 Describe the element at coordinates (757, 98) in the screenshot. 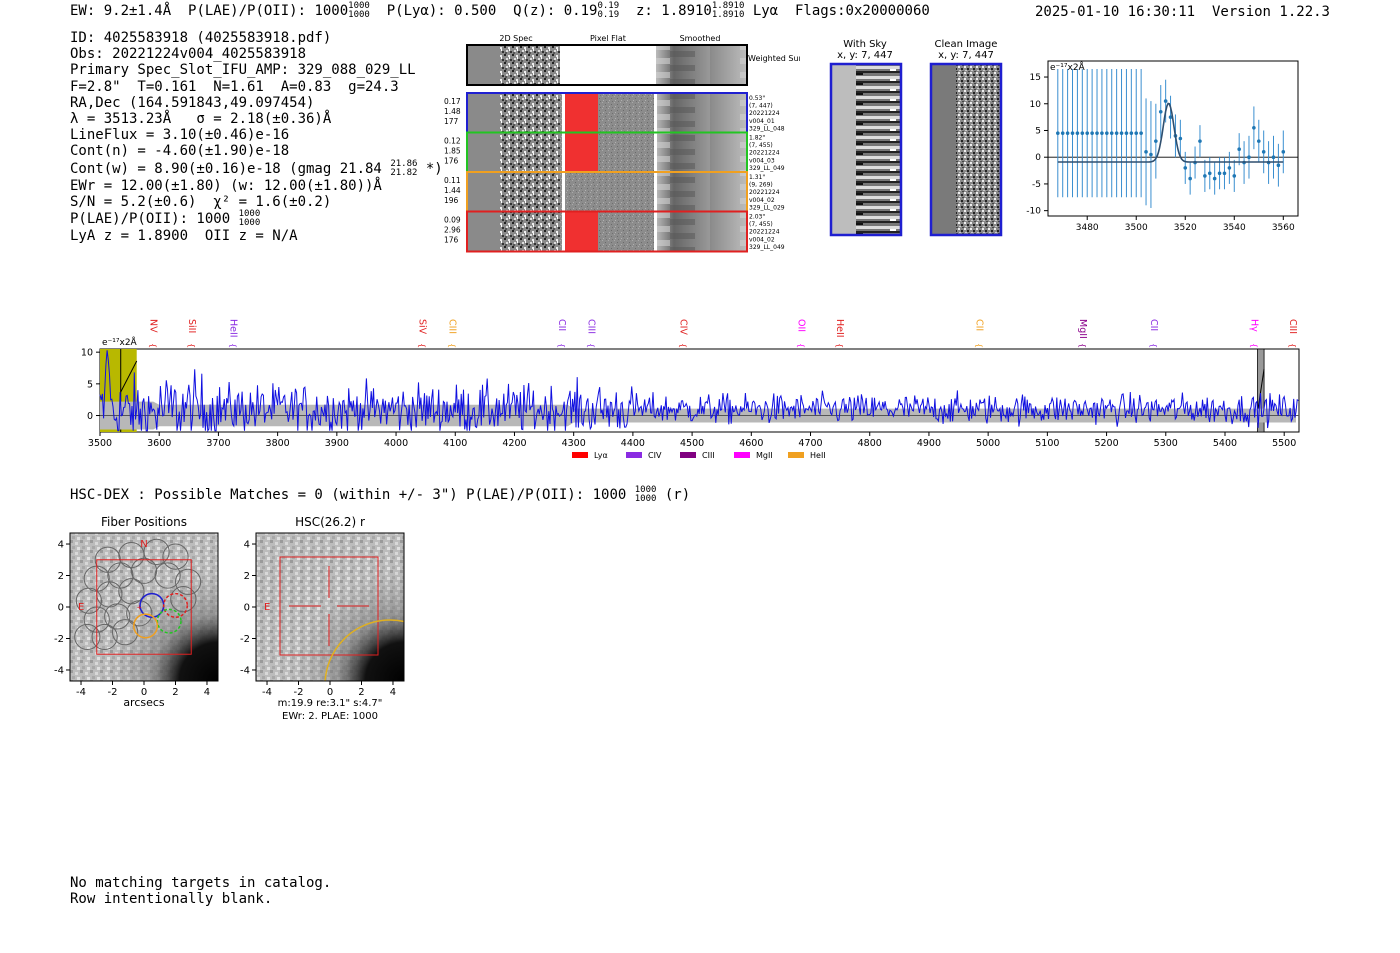

I see `cutout-right-label: 0.53"` at that location.